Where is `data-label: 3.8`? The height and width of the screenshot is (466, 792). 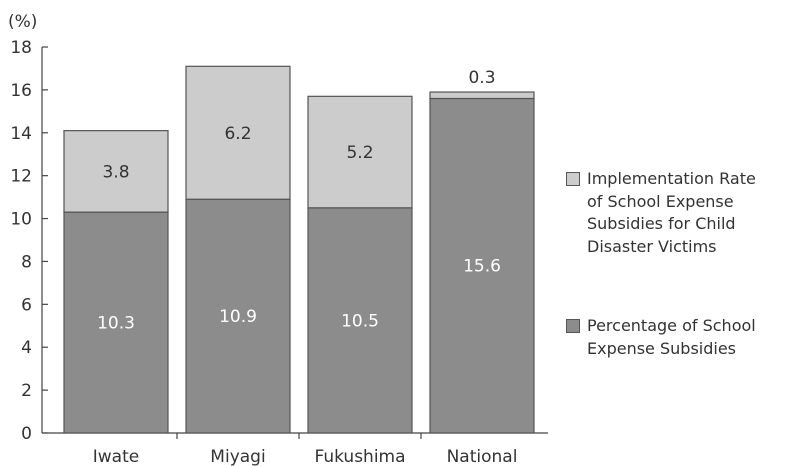
data-label: 3.8 is located at coordinates (115, 172).